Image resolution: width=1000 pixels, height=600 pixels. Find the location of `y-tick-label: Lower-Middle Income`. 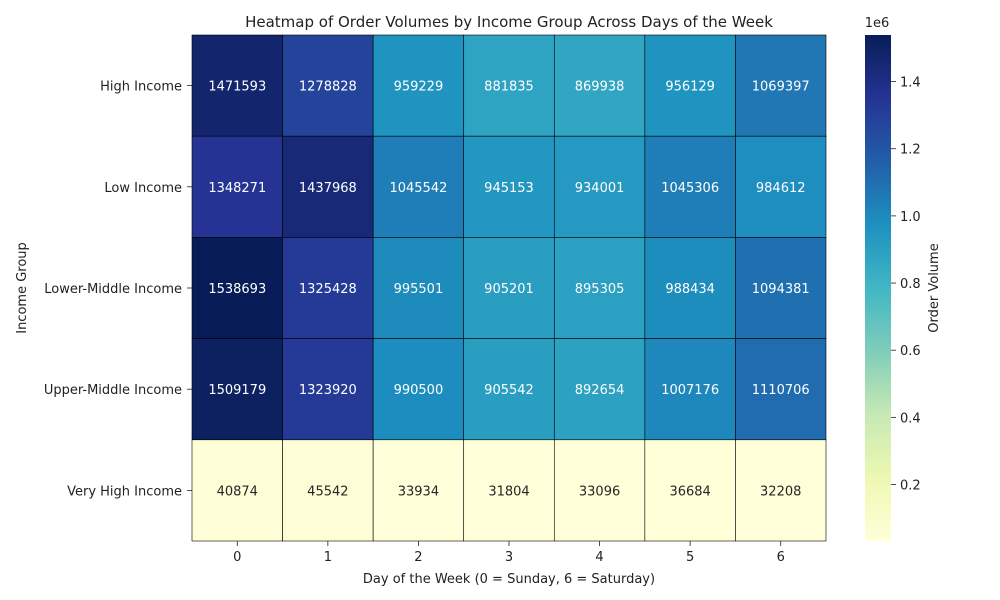

y-tick-label: Lower-Middle Income is located at coordinates (113, 289).